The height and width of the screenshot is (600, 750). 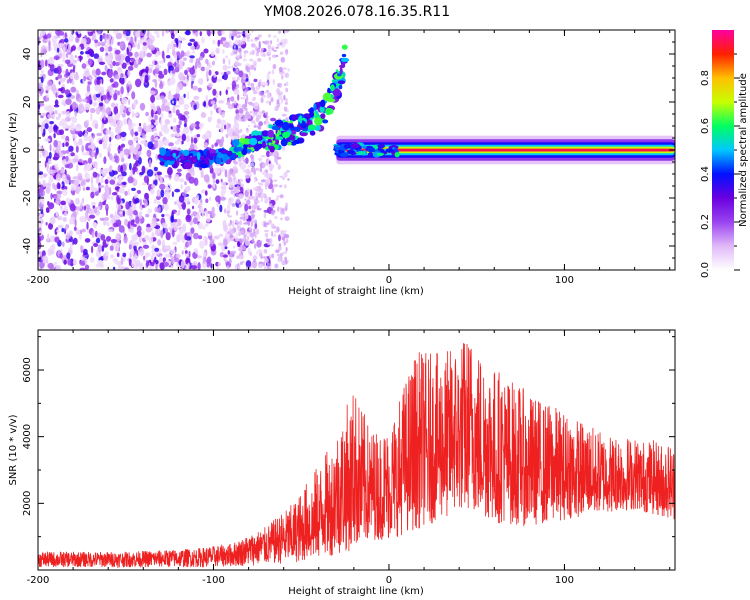 What do you see at coordinates (27, 503) in the screenshot?
I see `y-tick-label: 2000` at bounding box center [27, 503].